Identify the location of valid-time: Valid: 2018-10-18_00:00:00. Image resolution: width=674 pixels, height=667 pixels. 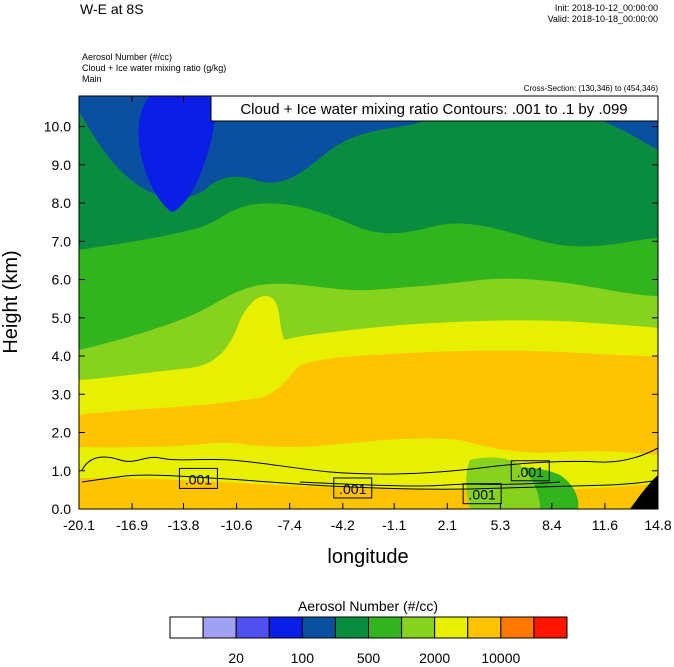
(602, 19).